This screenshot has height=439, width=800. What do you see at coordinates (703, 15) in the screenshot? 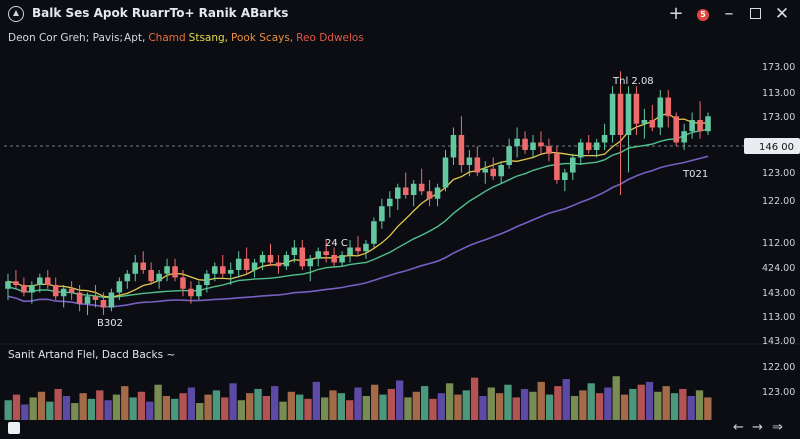
I see `notification-badge: 5` at bounding box center [703, 15].